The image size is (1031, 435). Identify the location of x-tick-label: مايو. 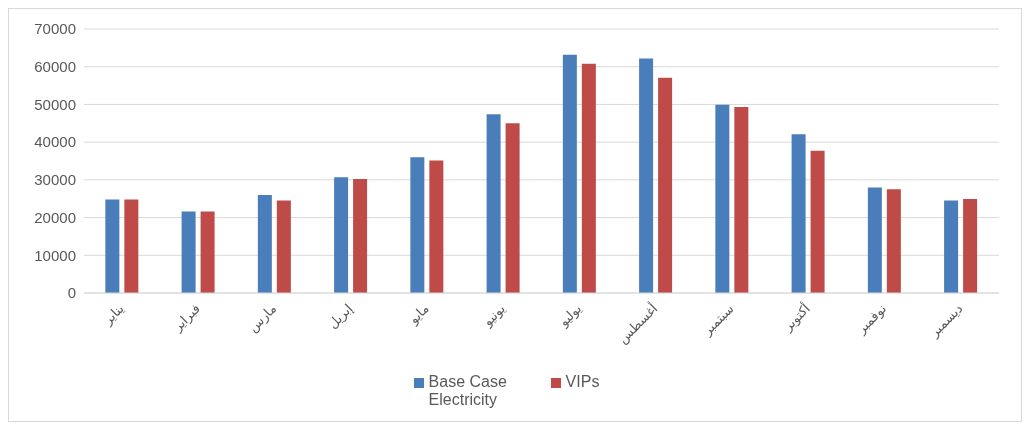
(419, 314).